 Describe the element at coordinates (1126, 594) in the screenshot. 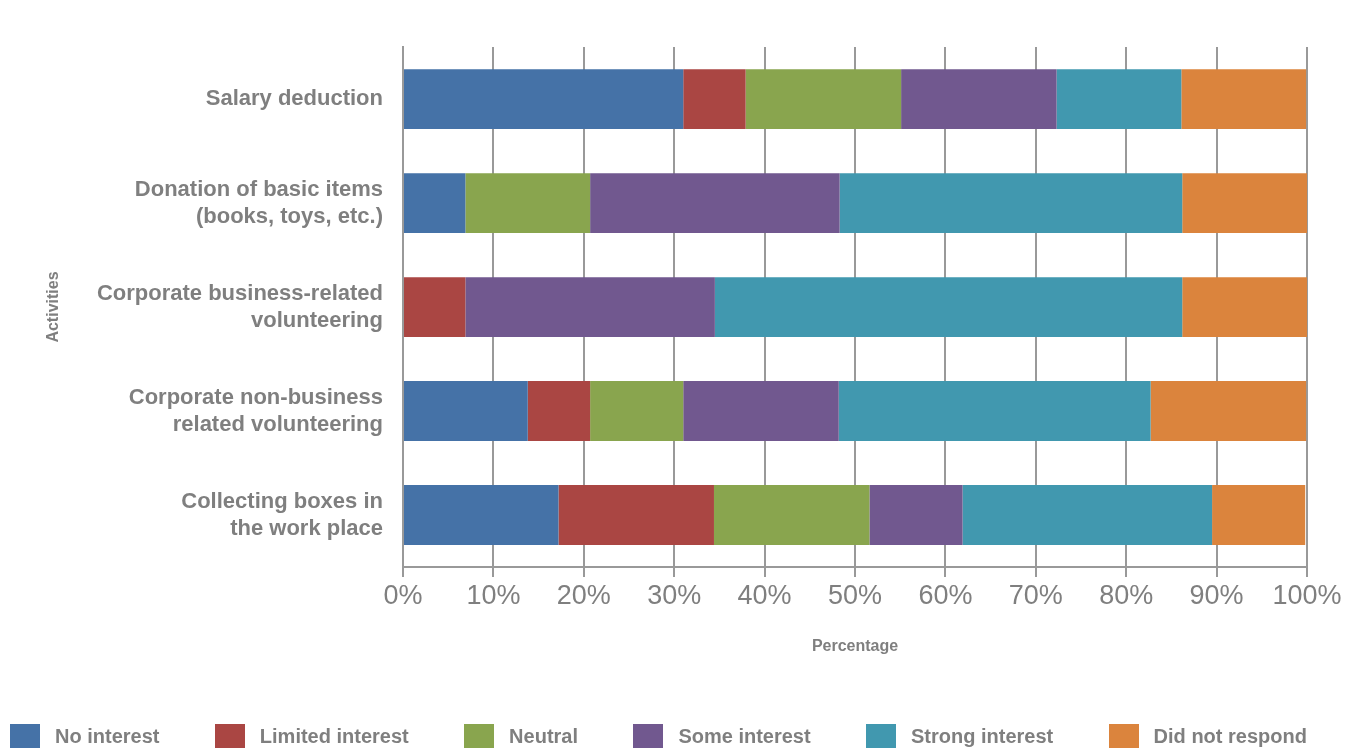

I see `x-tick-label: 80%` at that location.